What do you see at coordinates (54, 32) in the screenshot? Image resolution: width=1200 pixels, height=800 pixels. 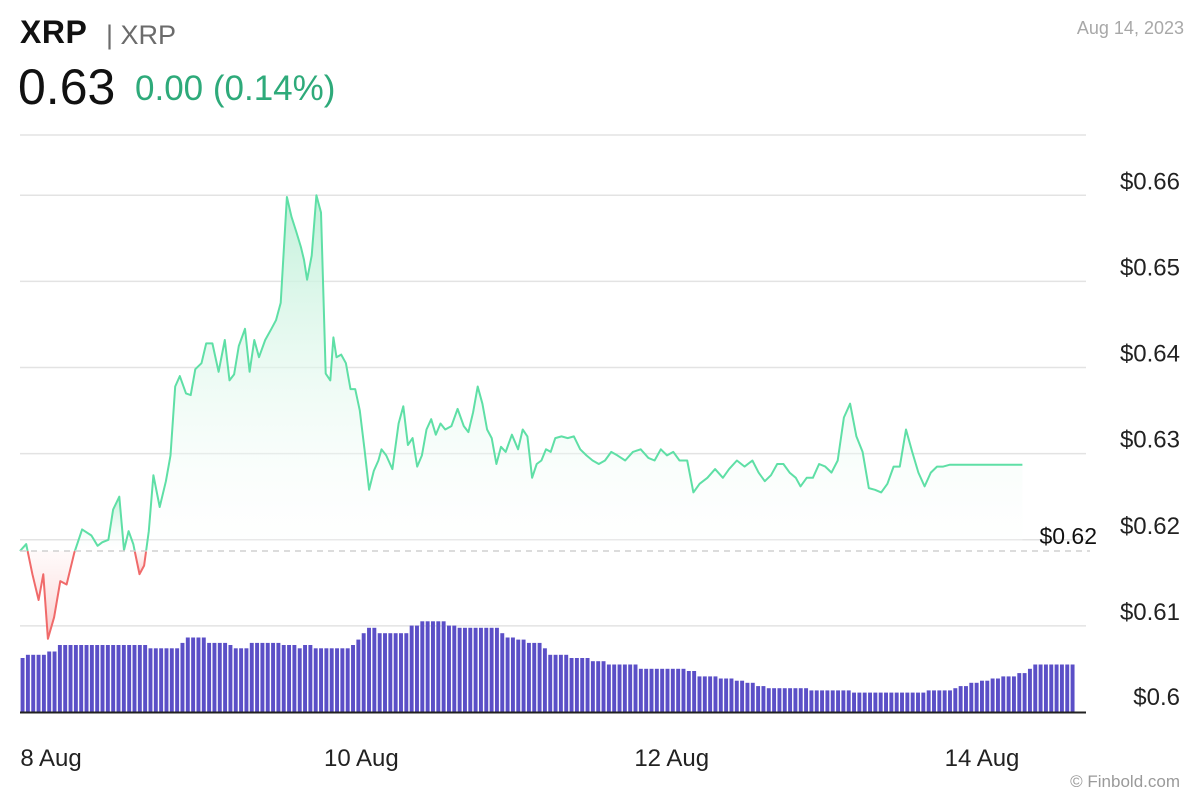 I see `ticker-symbol: XRP` at bounding box center [54, 32].